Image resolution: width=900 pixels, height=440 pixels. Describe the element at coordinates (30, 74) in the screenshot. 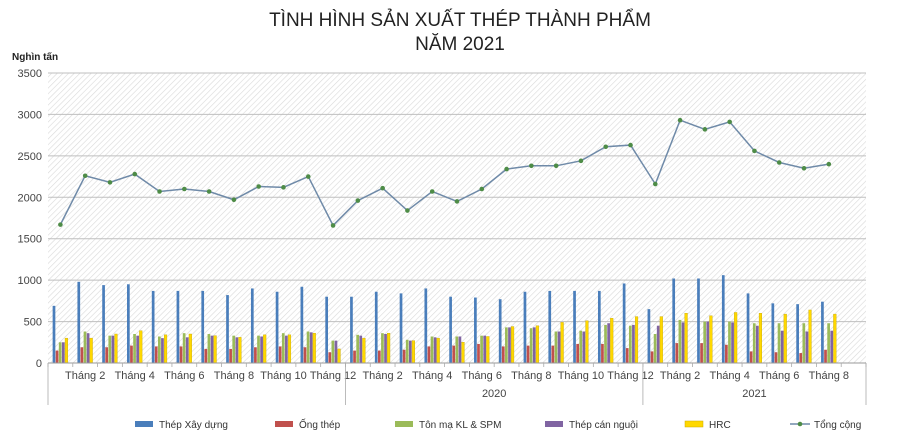

I see `y-tick-label: 3500` at that location.